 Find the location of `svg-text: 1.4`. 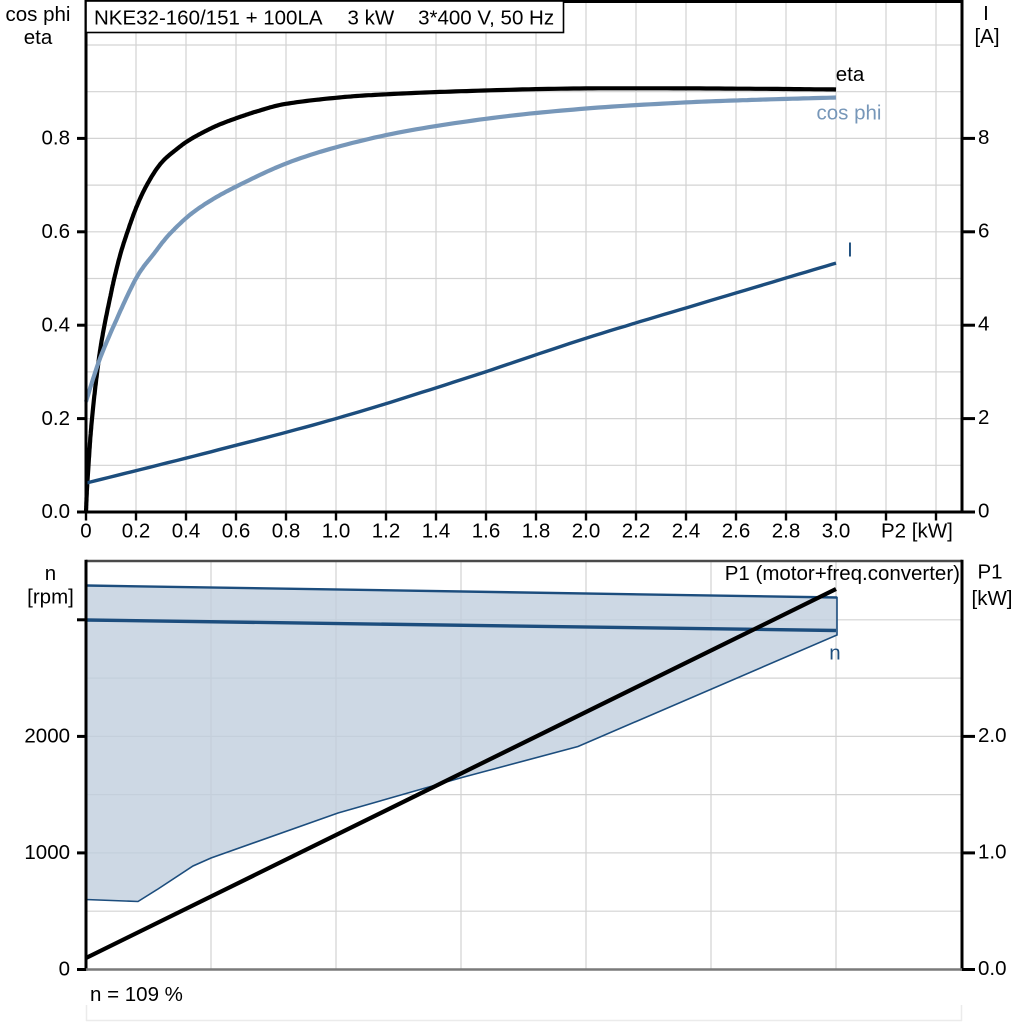

svg-text: 1.4 is located at coordinates (436, 531).